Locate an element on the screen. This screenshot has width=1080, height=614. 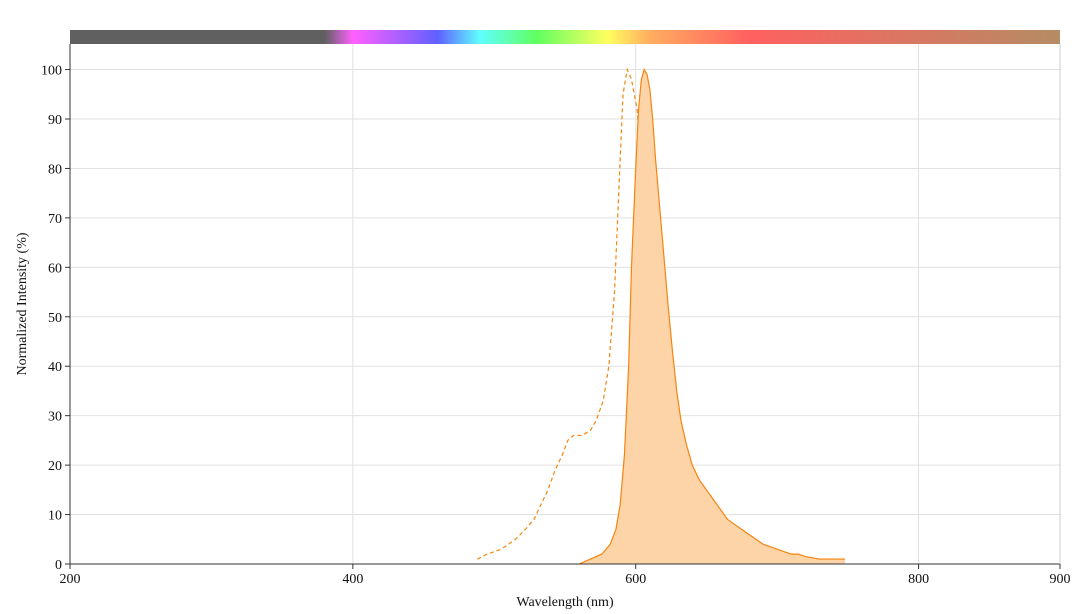
y-tick-label: 20 is located at coordinates (55, 466).